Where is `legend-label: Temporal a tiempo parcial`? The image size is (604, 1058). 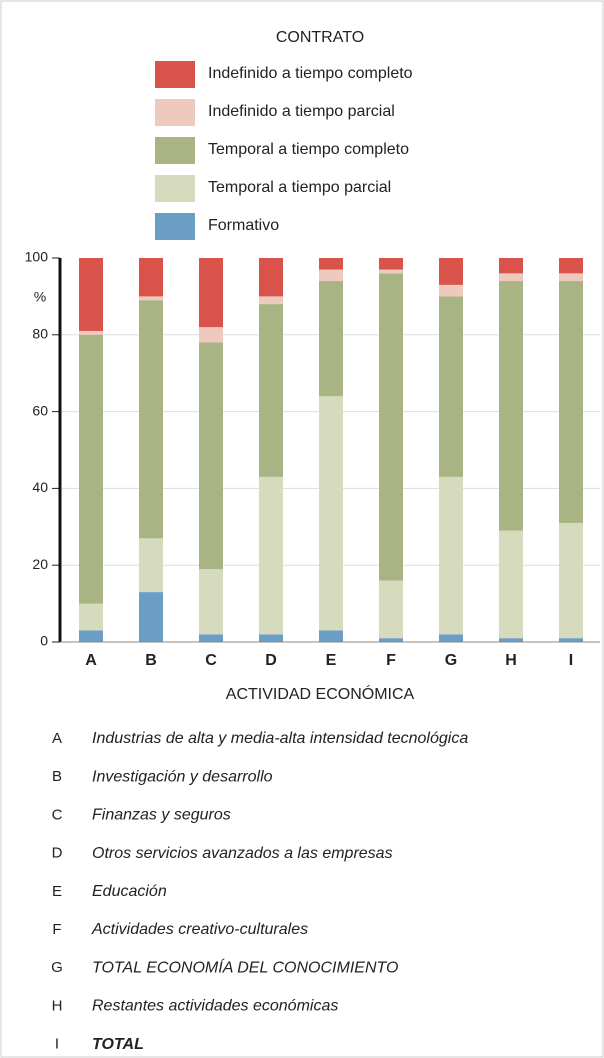 legend-label: Temporal a tiempo parcial is located at coordinates (299, 187).